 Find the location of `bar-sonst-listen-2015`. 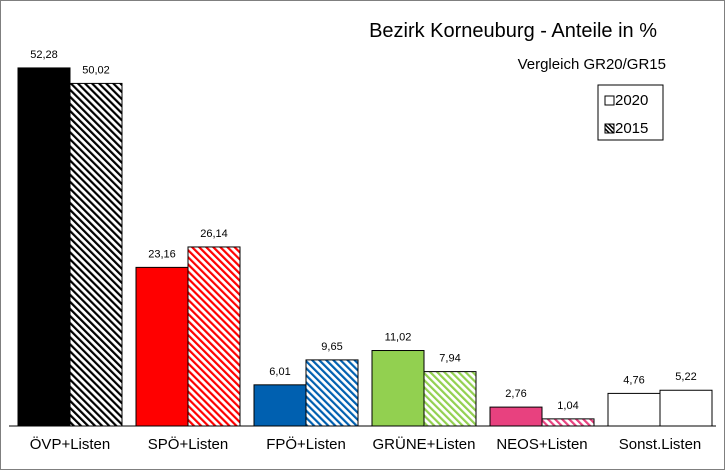

bar-sonst-listen-2015 is located at coordinates (686, 408).